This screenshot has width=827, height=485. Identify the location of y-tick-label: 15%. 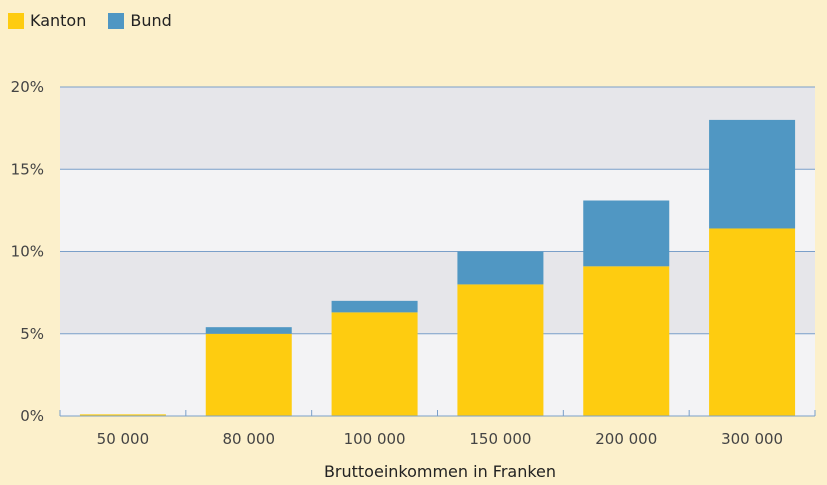
(27, 169).